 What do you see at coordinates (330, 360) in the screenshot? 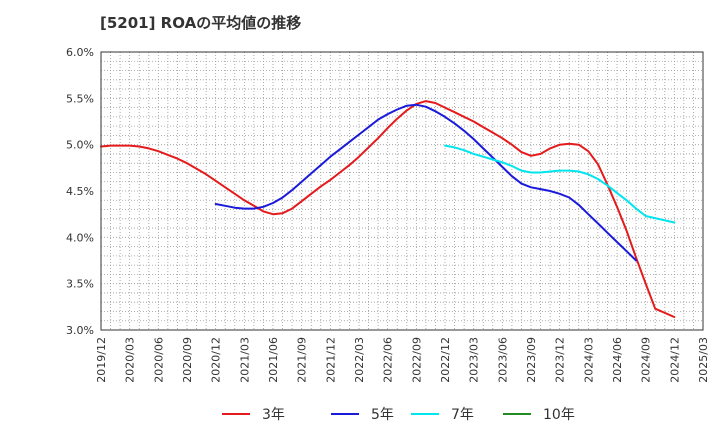
I see `x-tick-label: 2021/12` at bounding box center [330, 360].